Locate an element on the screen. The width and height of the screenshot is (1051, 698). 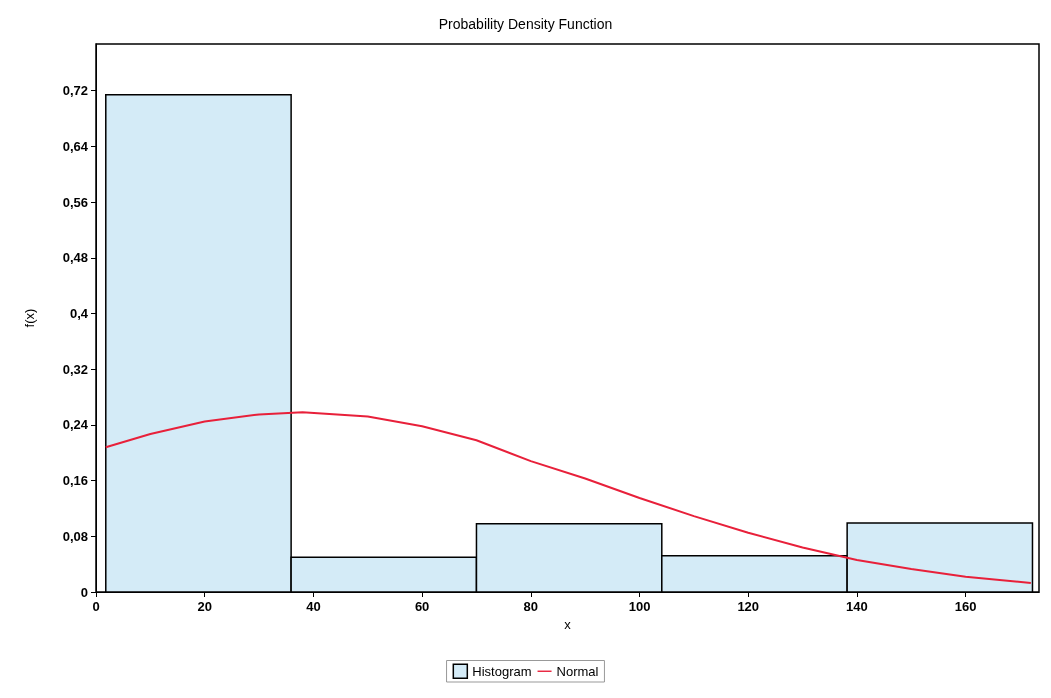
x-tick-label: 20 is located at coordinates (204, 606).